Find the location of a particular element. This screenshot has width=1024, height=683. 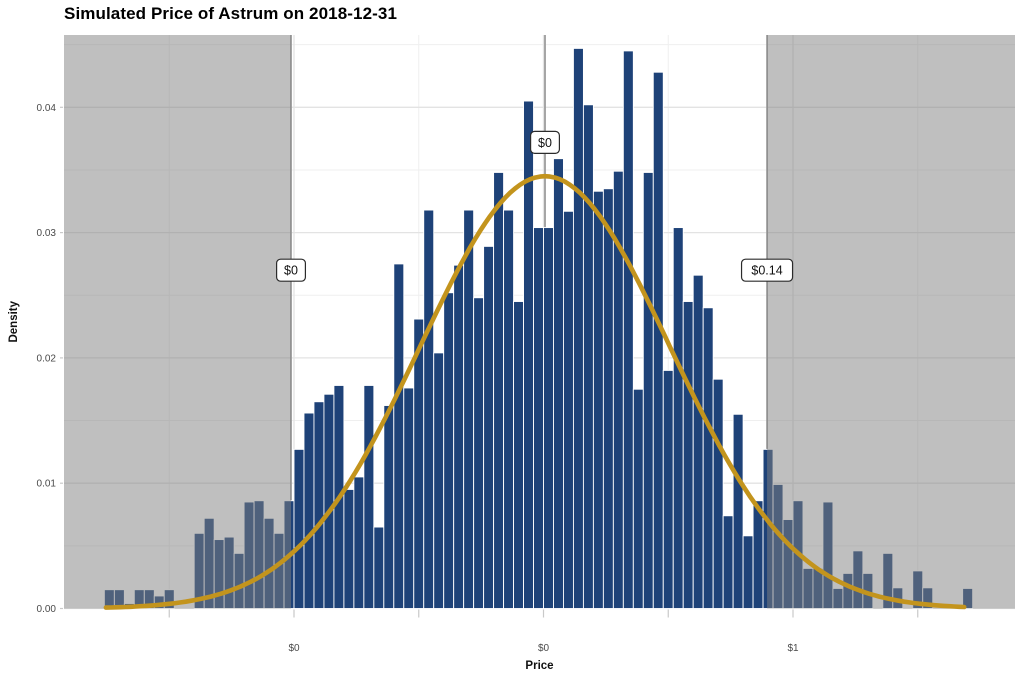

y-axis-title: Density is located at coordinates (14, 321).